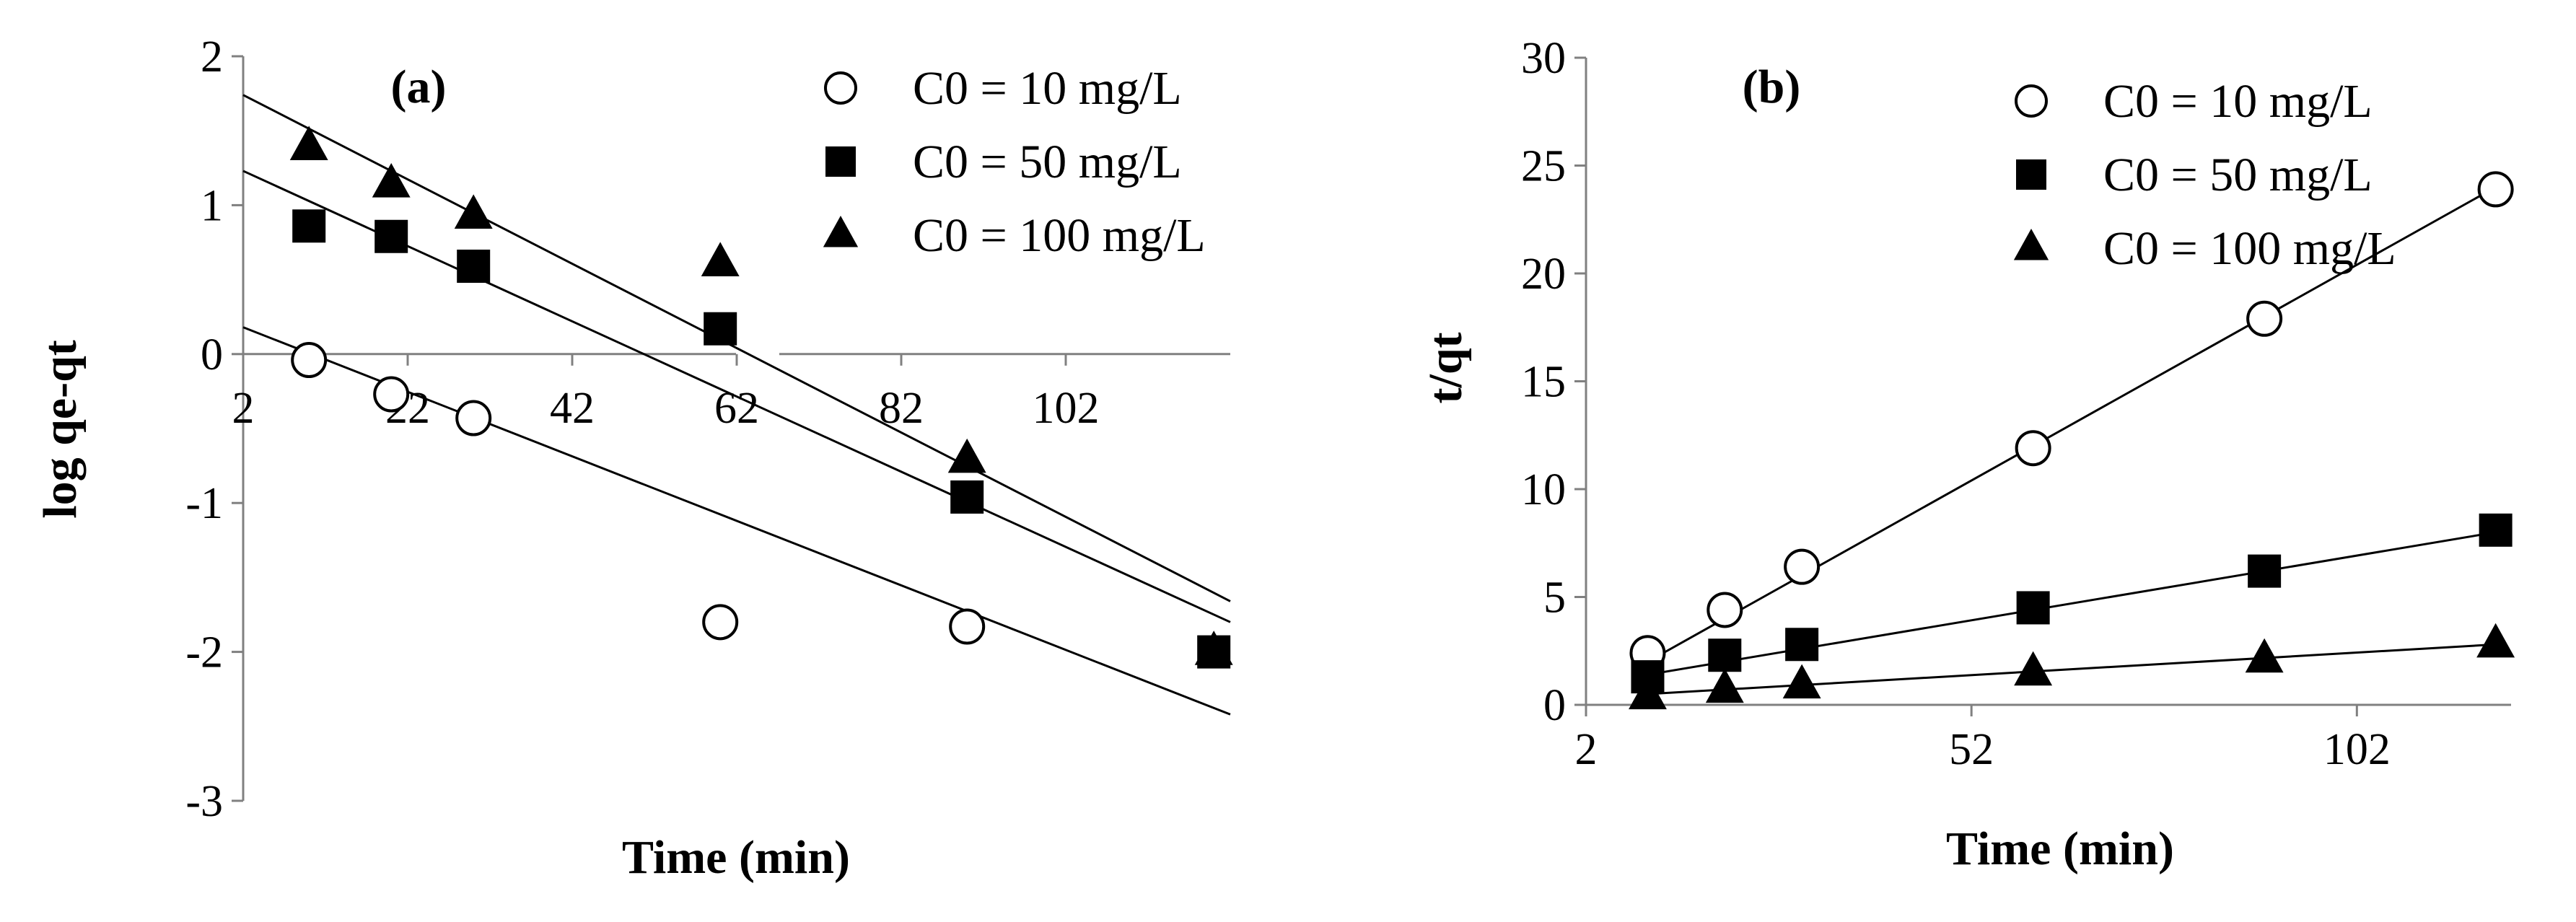 This screenshot has height=922, width=2576. Describe the element at coordinates (212, 57) in the screenshot. I see `chart-a-y-tick-label: 2` at that location.